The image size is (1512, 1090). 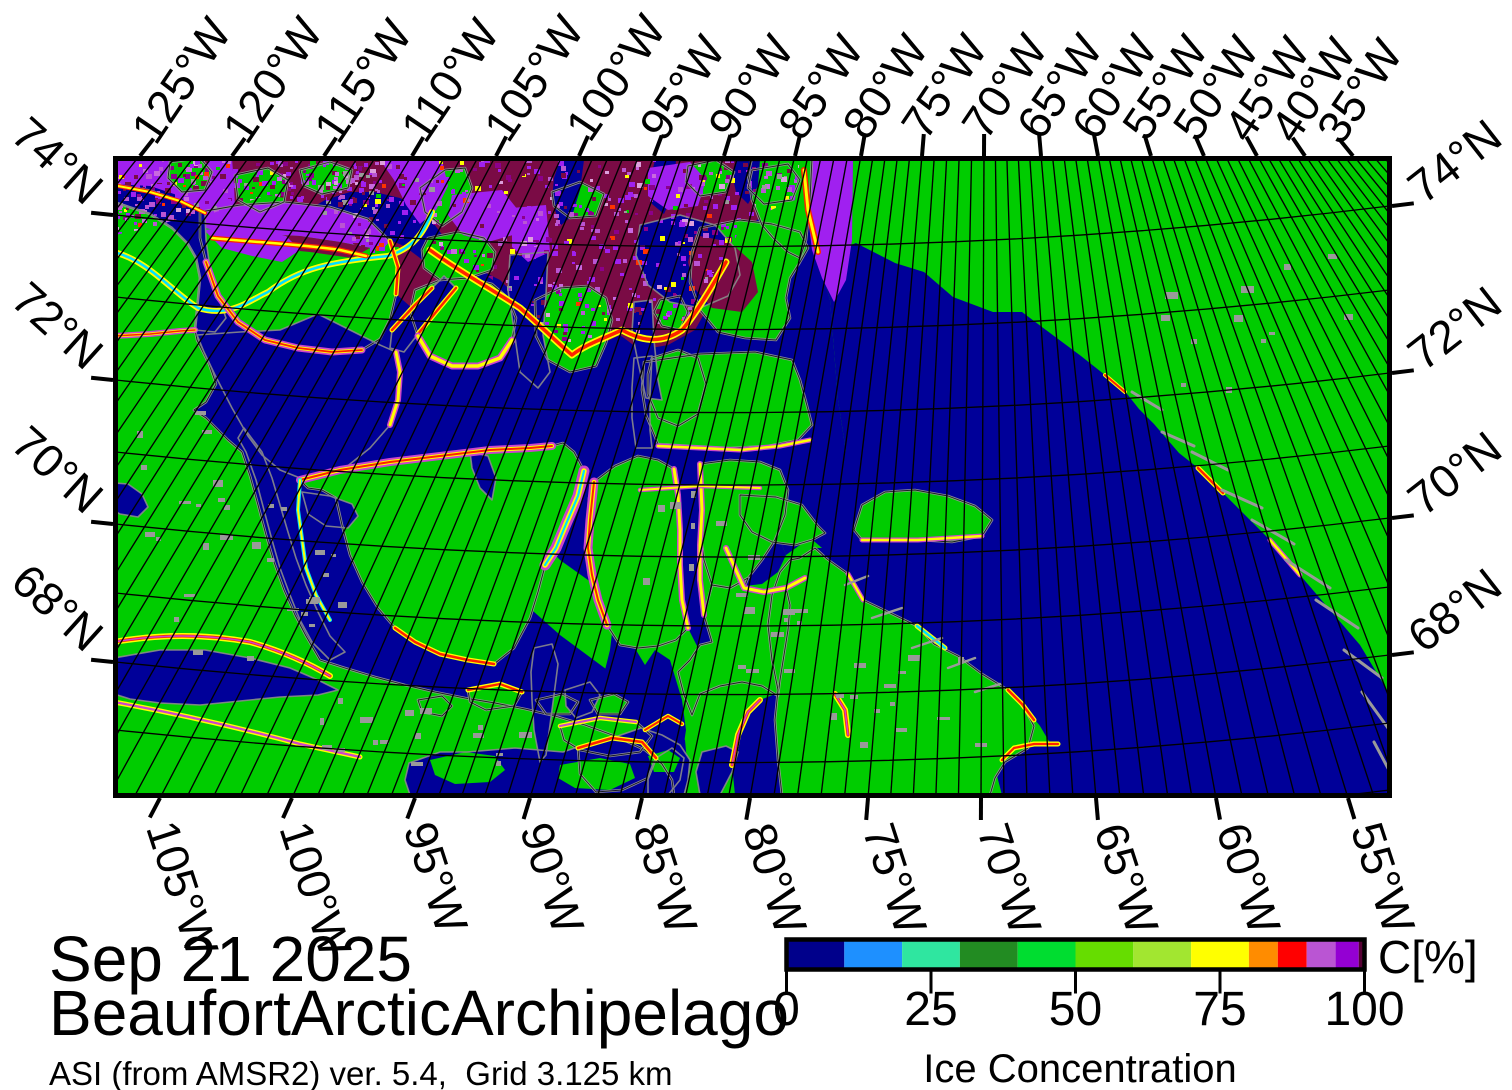 I want to click on svg-text: 0, so click(x=786, y=1009).